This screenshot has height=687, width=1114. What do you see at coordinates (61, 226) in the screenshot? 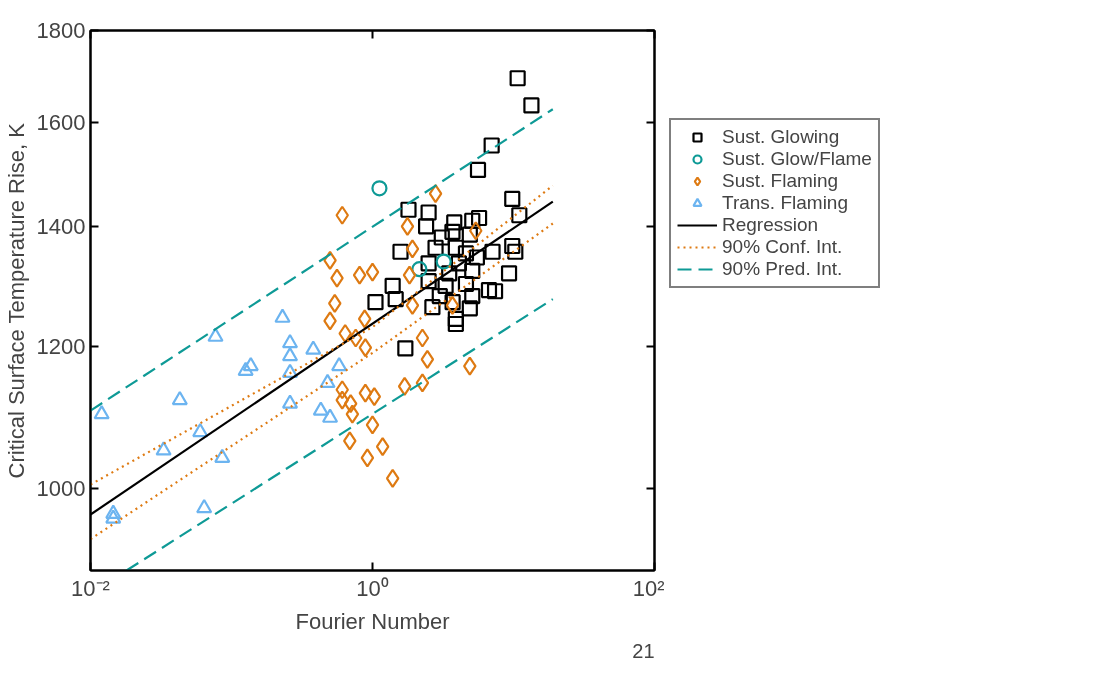
I see `y-tick-label: 1400` at bounding box center [61, 226].